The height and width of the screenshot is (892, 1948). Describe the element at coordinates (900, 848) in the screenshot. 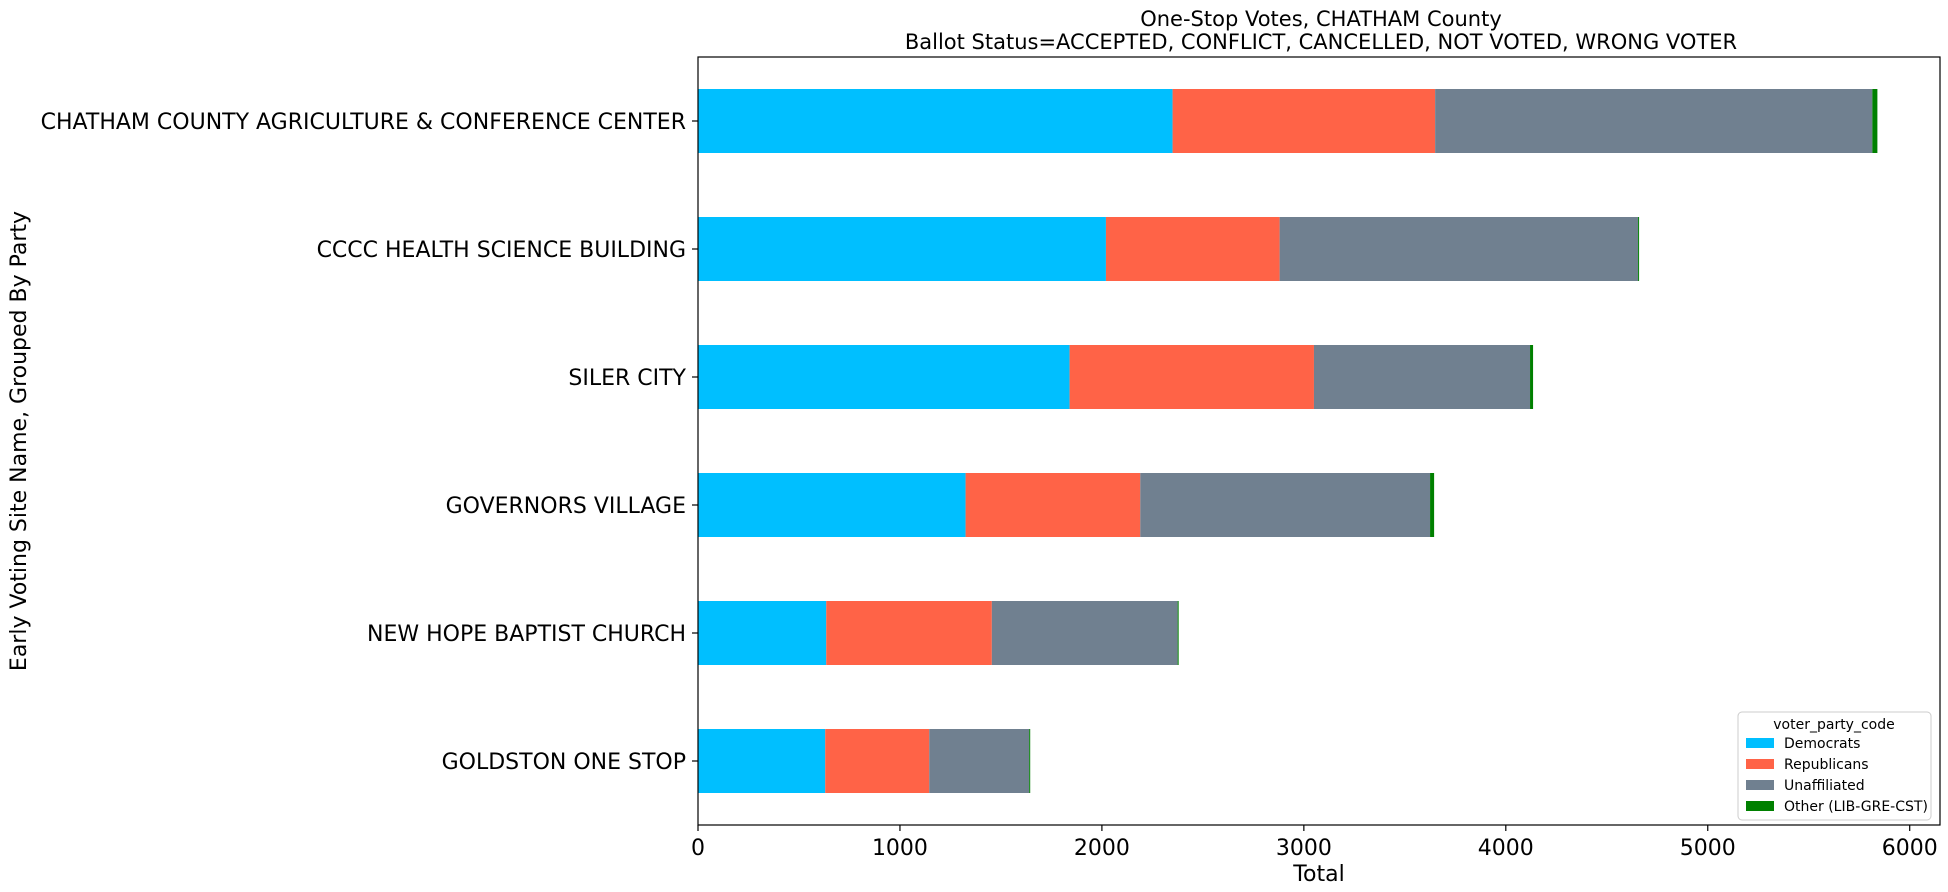

I see `x-tick-label: 1000` at that location.